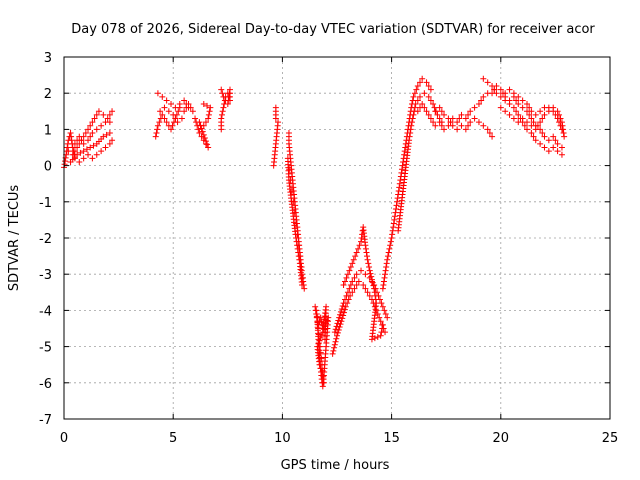  What do you see at coordinates (45, 384) in the screenshot?
I see `y-tick-label: -6` at bounding box center [45, 384].